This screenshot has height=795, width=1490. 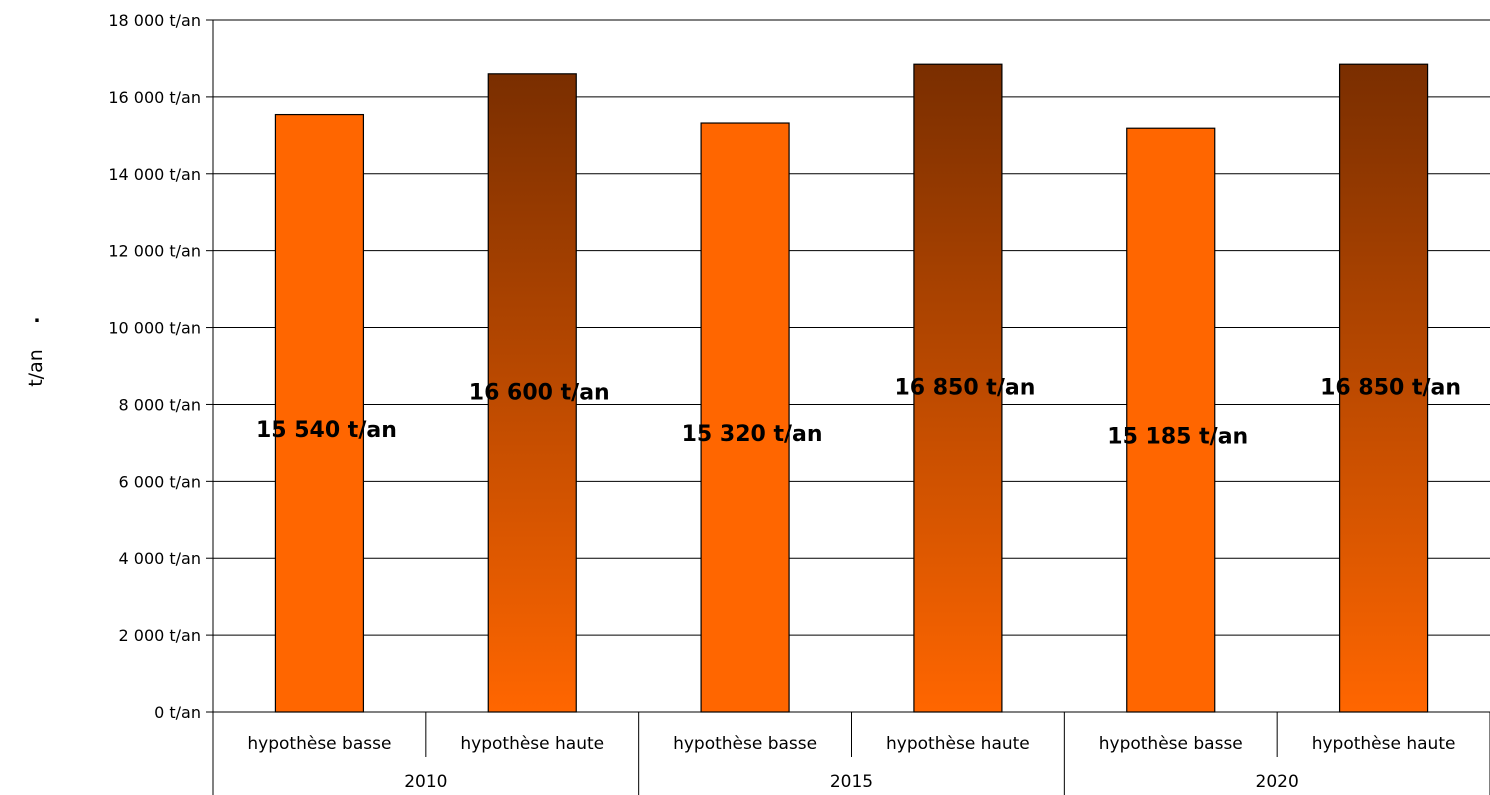 What do you see at coordinates (154, 251) in the screenshot?
I see `y-tick-label: 12 000 t/an` at bounding box center [154, 251].